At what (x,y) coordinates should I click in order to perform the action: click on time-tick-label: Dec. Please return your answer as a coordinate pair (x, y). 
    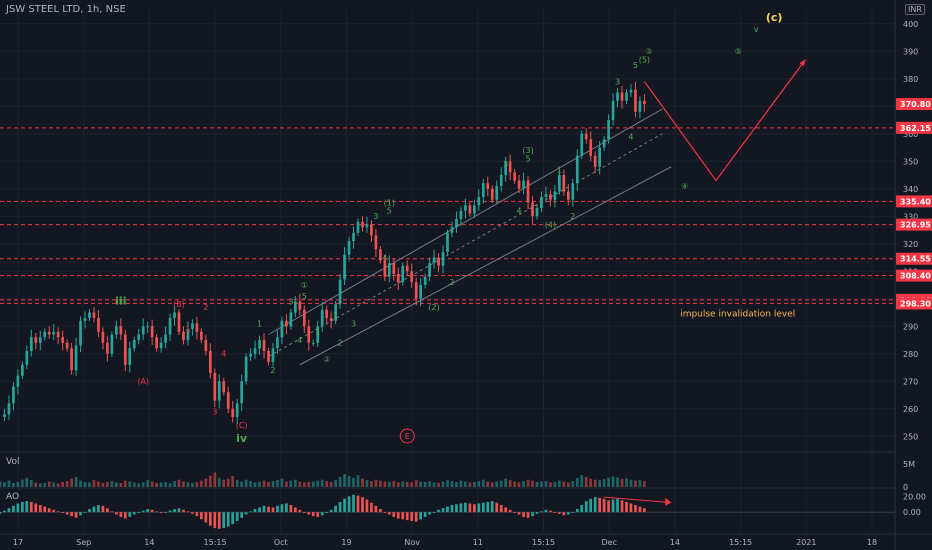
    Looking at the image, I should click on (608, 542).